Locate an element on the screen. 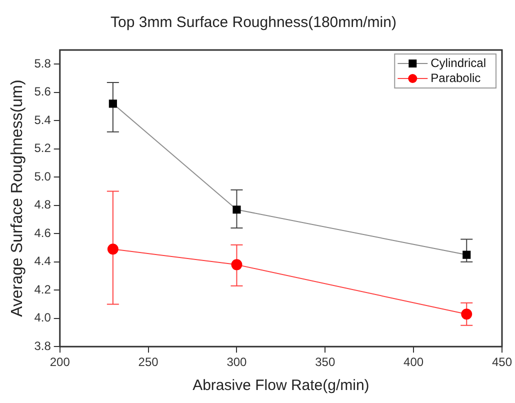  x-tick-label: 300 is located at coordinates (237, 362).